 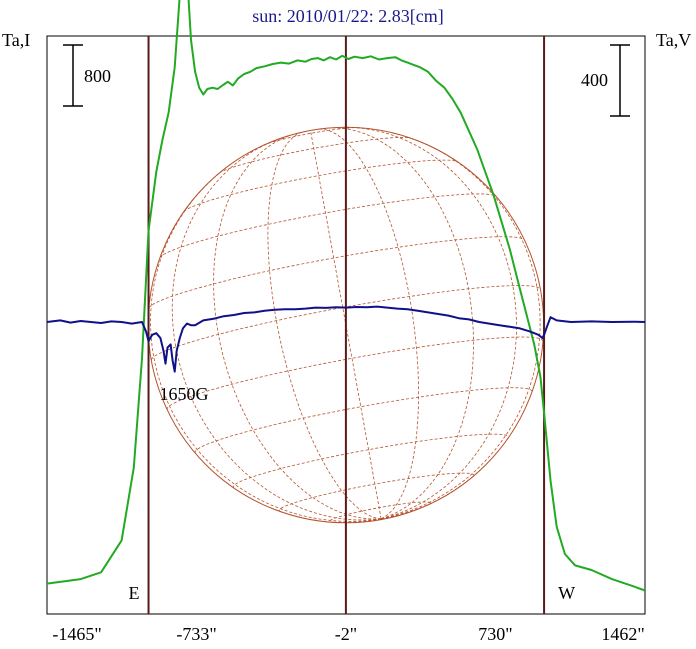 I want to click on scale-label-right: 400, so click(x=594, y=80).